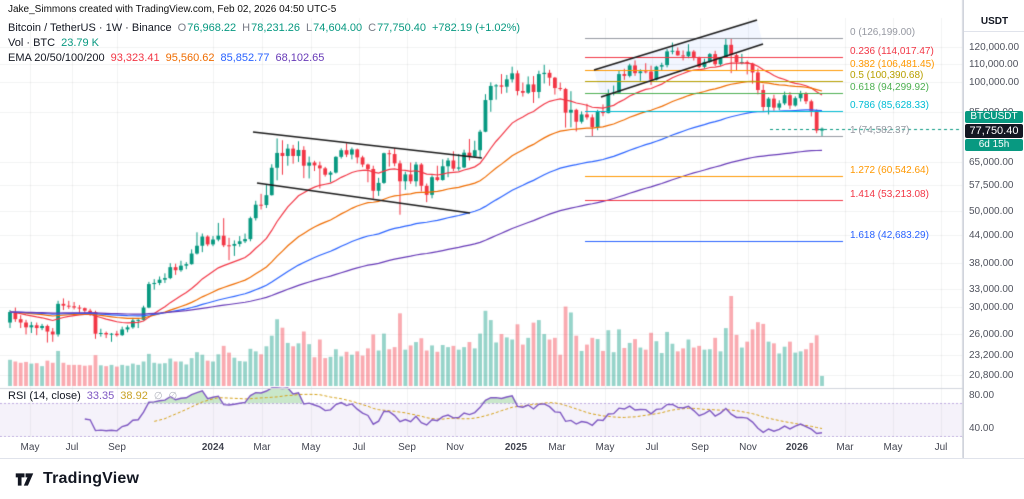 The image size is (1024, 499). Describe the element at coordinates (991, 356) in the screenshot. I see `price-axis-label: 23,200.00` at that location.